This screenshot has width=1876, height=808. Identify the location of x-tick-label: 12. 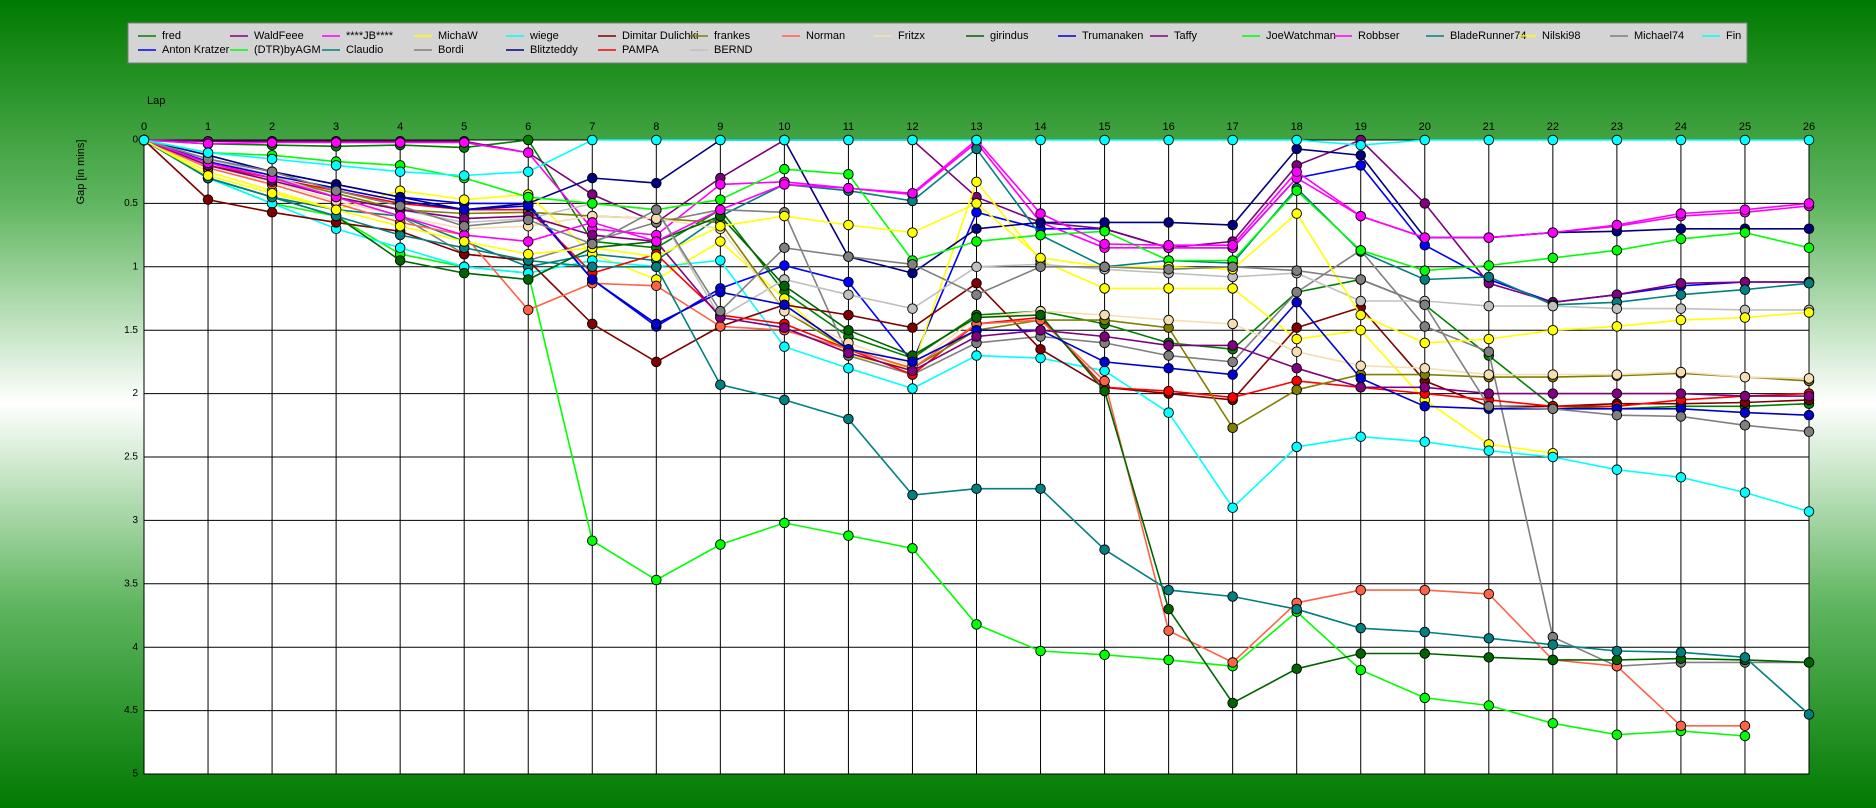
(912, 127).